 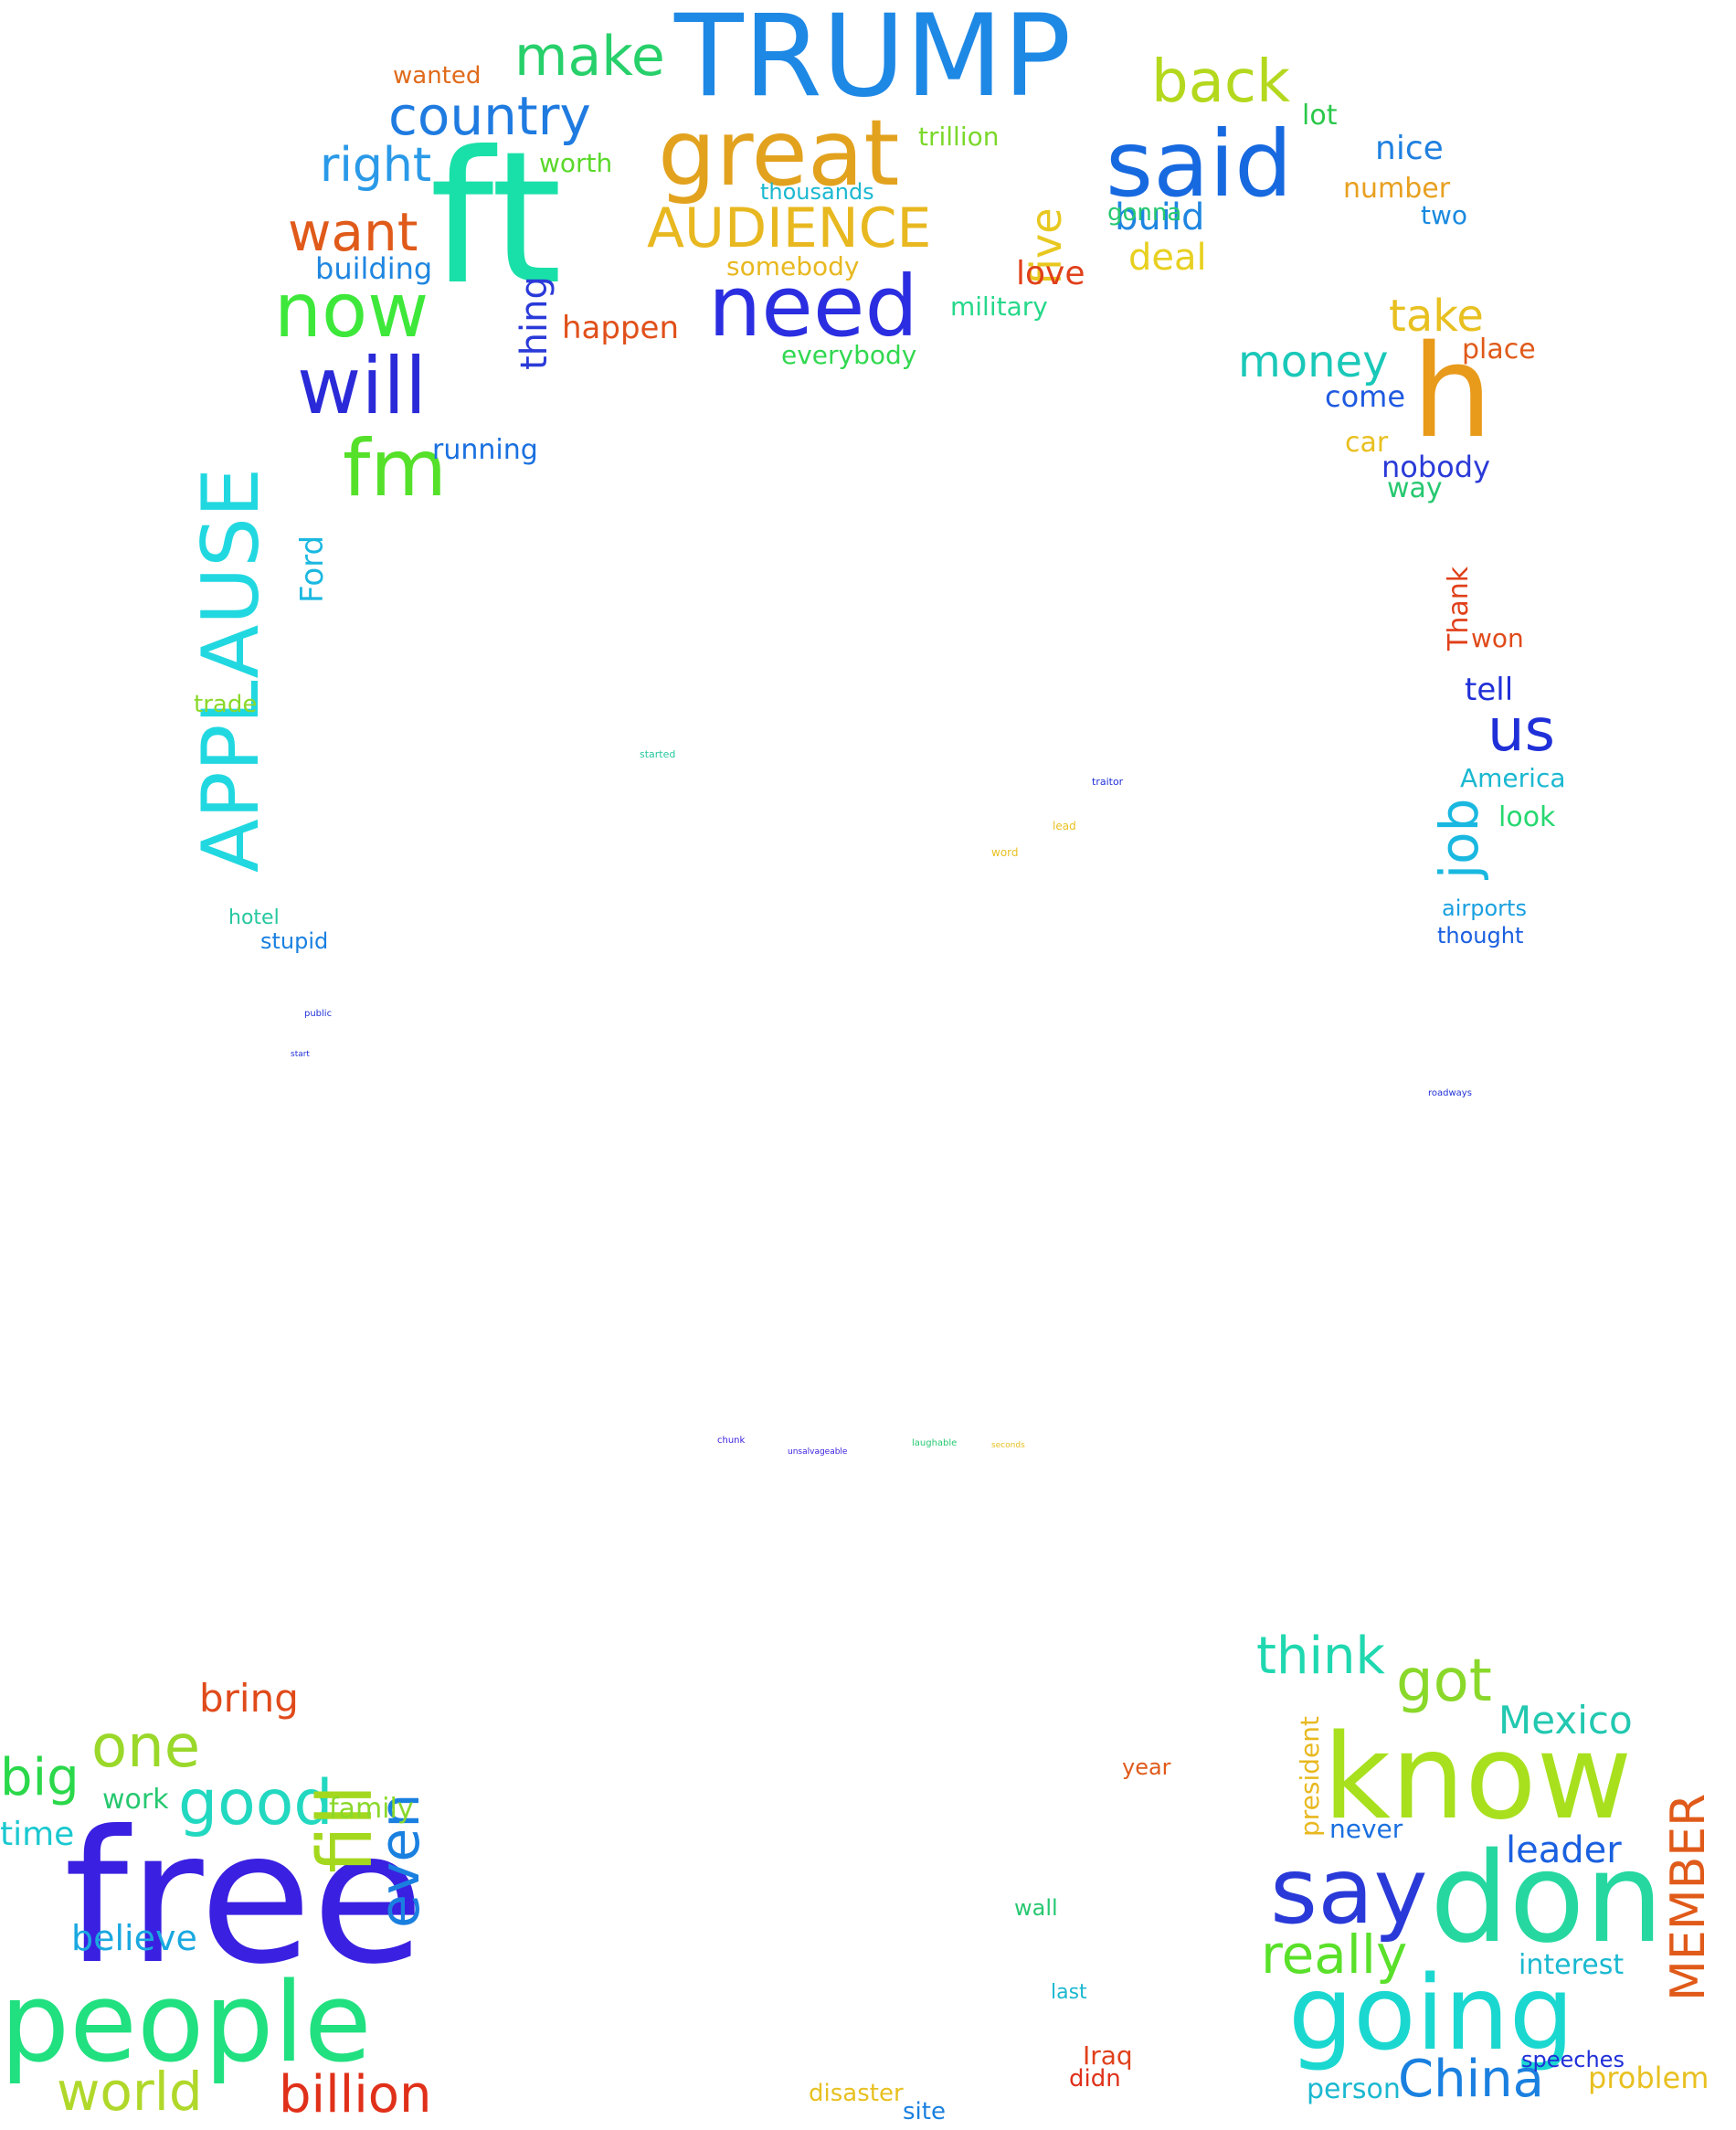 I want to click on cloud-word: never, so click(x=1366, y=1829).